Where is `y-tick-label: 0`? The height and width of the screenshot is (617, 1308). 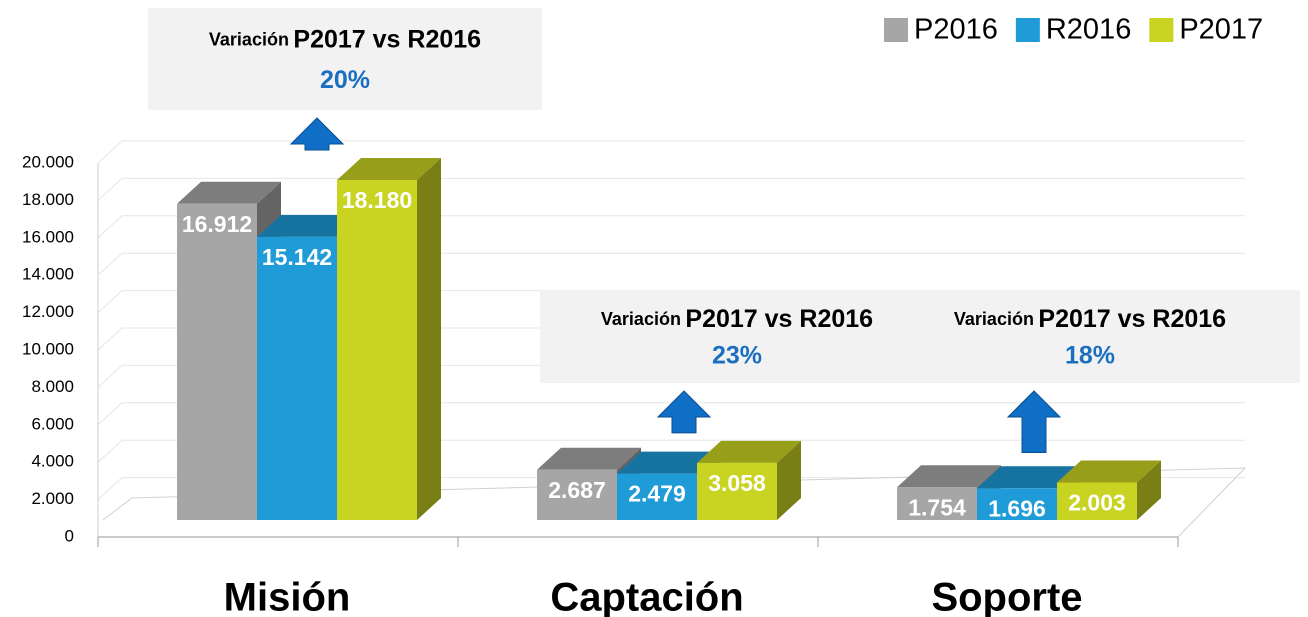 y-tick-label: 0 is located at coordinates (69, 535).